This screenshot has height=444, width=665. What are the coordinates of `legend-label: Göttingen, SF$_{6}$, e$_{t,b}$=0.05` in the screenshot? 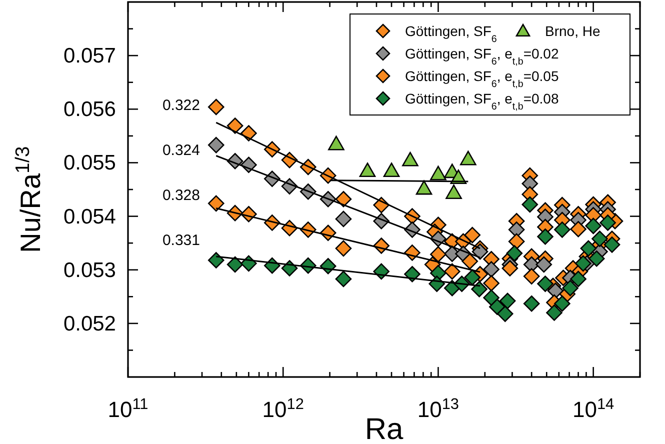 It's located at (482, 79).